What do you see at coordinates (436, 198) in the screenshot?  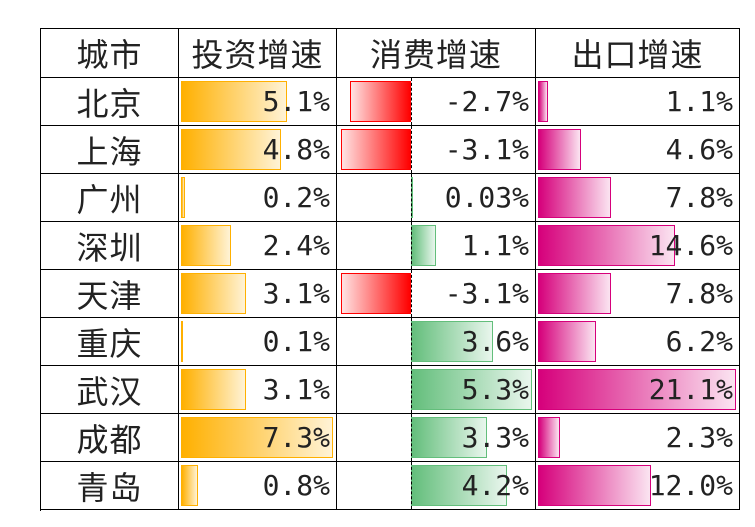 I see `consumption-growth-cell: 0.03%` at bounding box center [436, 198].